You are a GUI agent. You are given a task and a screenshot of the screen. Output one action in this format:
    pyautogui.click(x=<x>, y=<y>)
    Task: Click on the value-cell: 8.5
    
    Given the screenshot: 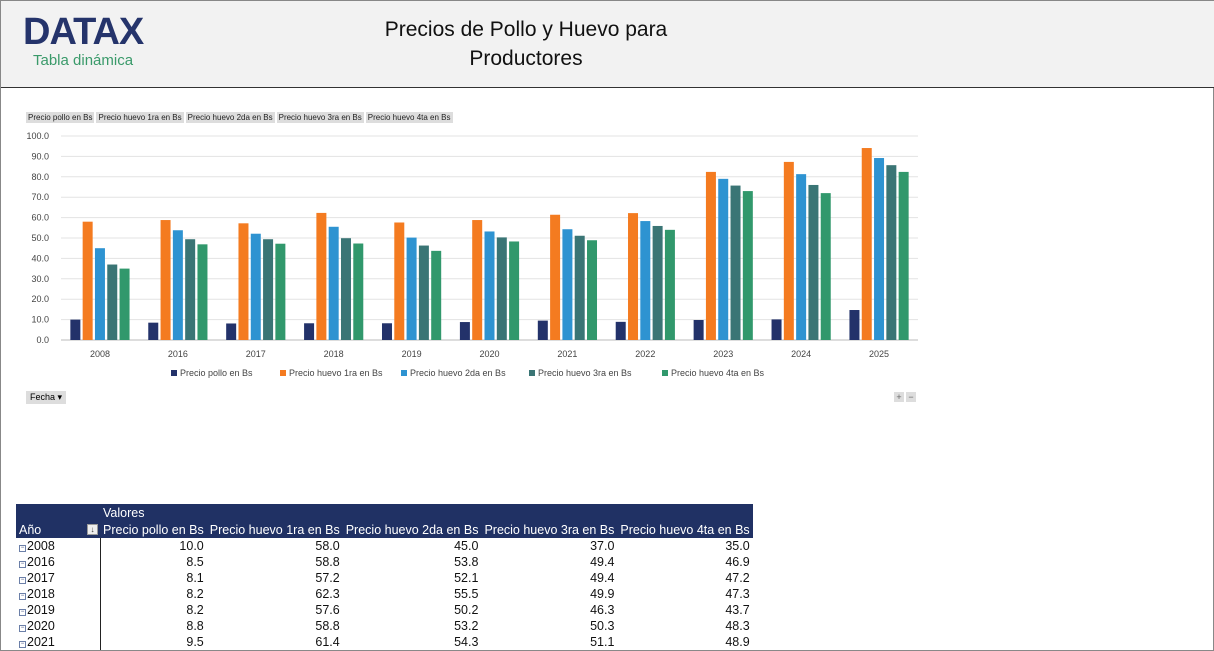 What is the action you would take?
    pyautogui.click(x=195, y=562)
    